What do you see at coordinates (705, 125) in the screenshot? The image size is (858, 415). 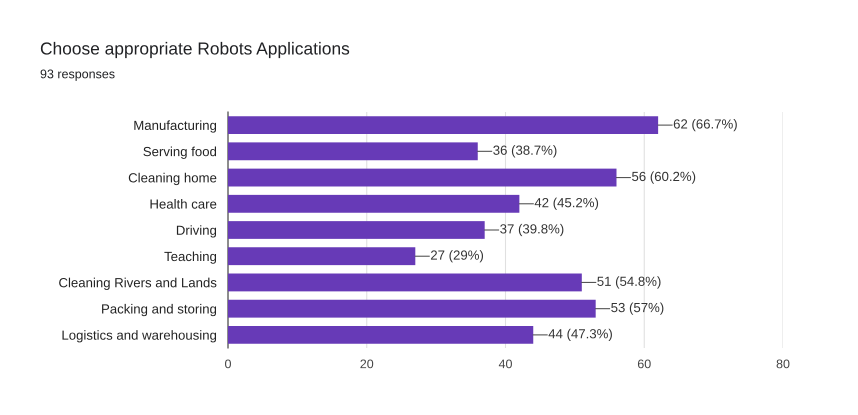 I see `data-label: 62 (66.7%)` at bounding box center [705, 125].